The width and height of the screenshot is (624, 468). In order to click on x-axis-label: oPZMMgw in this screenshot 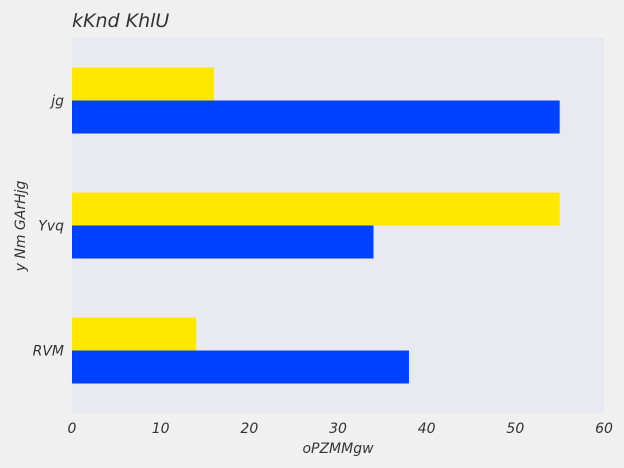, I will do `click(338, 449)`.